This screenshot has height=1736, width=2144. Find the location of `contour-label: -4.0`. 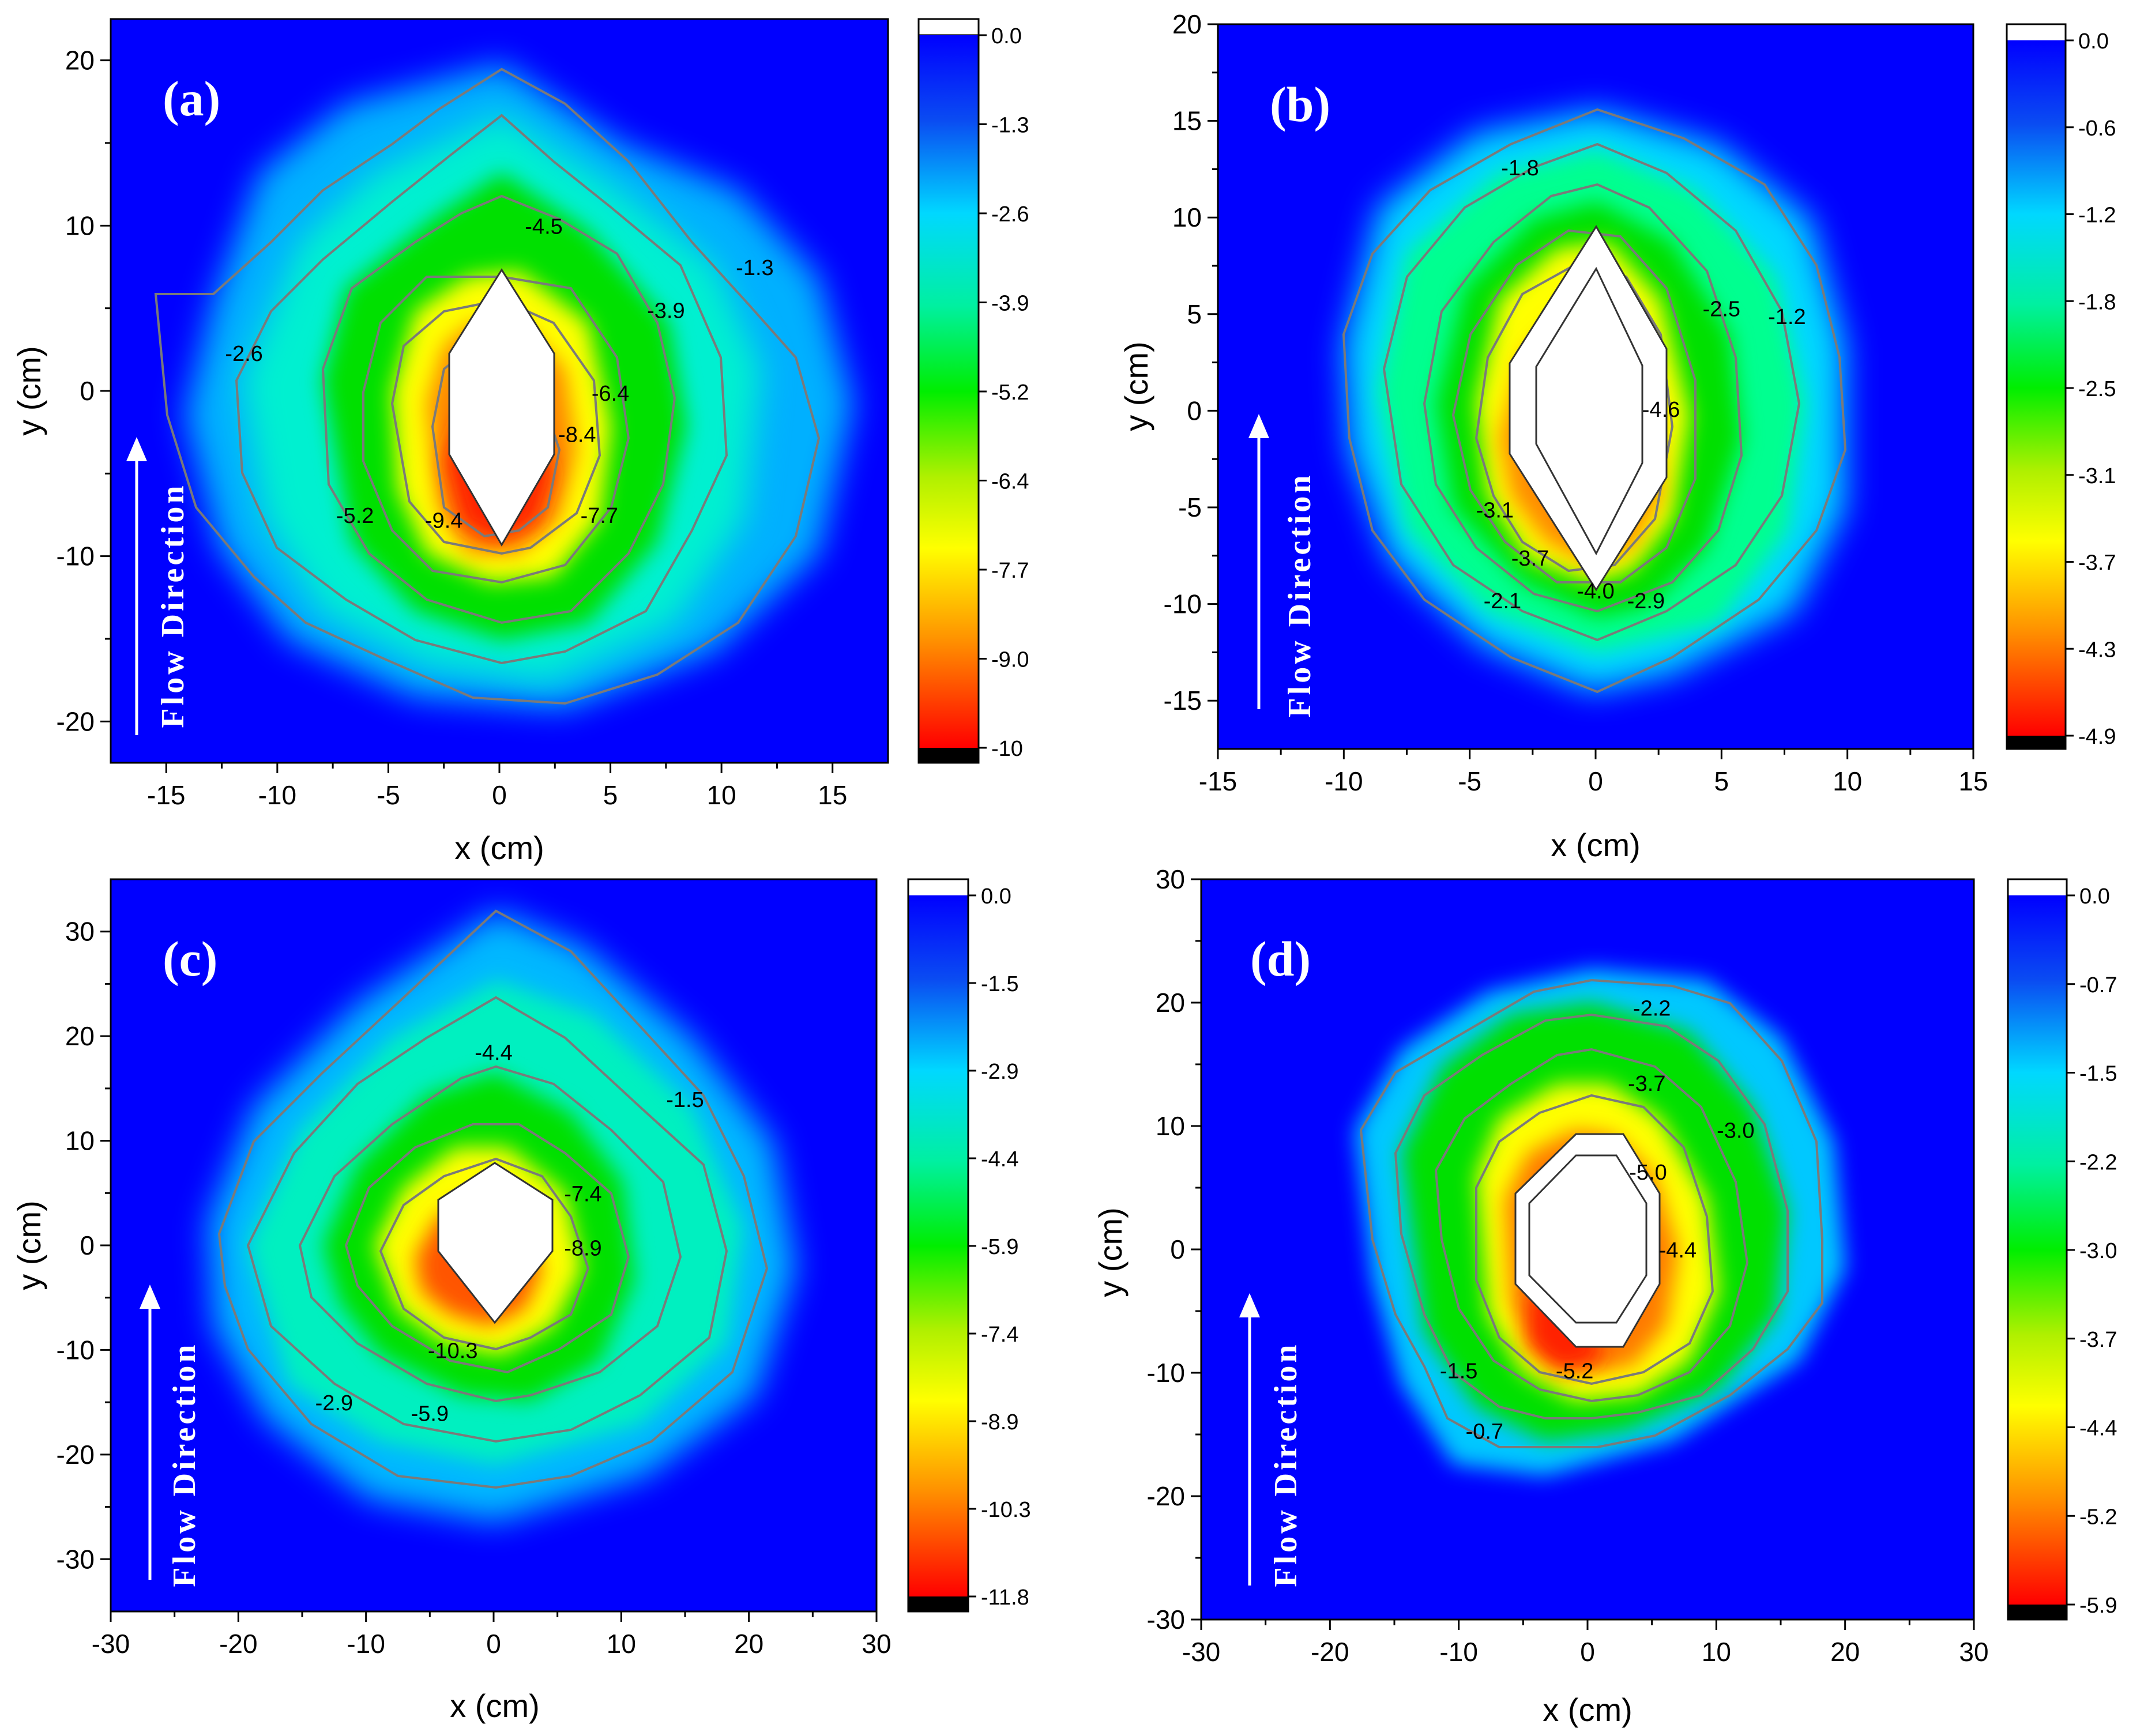

contour-label: -4.0 is located at coordinates (1595, 591).